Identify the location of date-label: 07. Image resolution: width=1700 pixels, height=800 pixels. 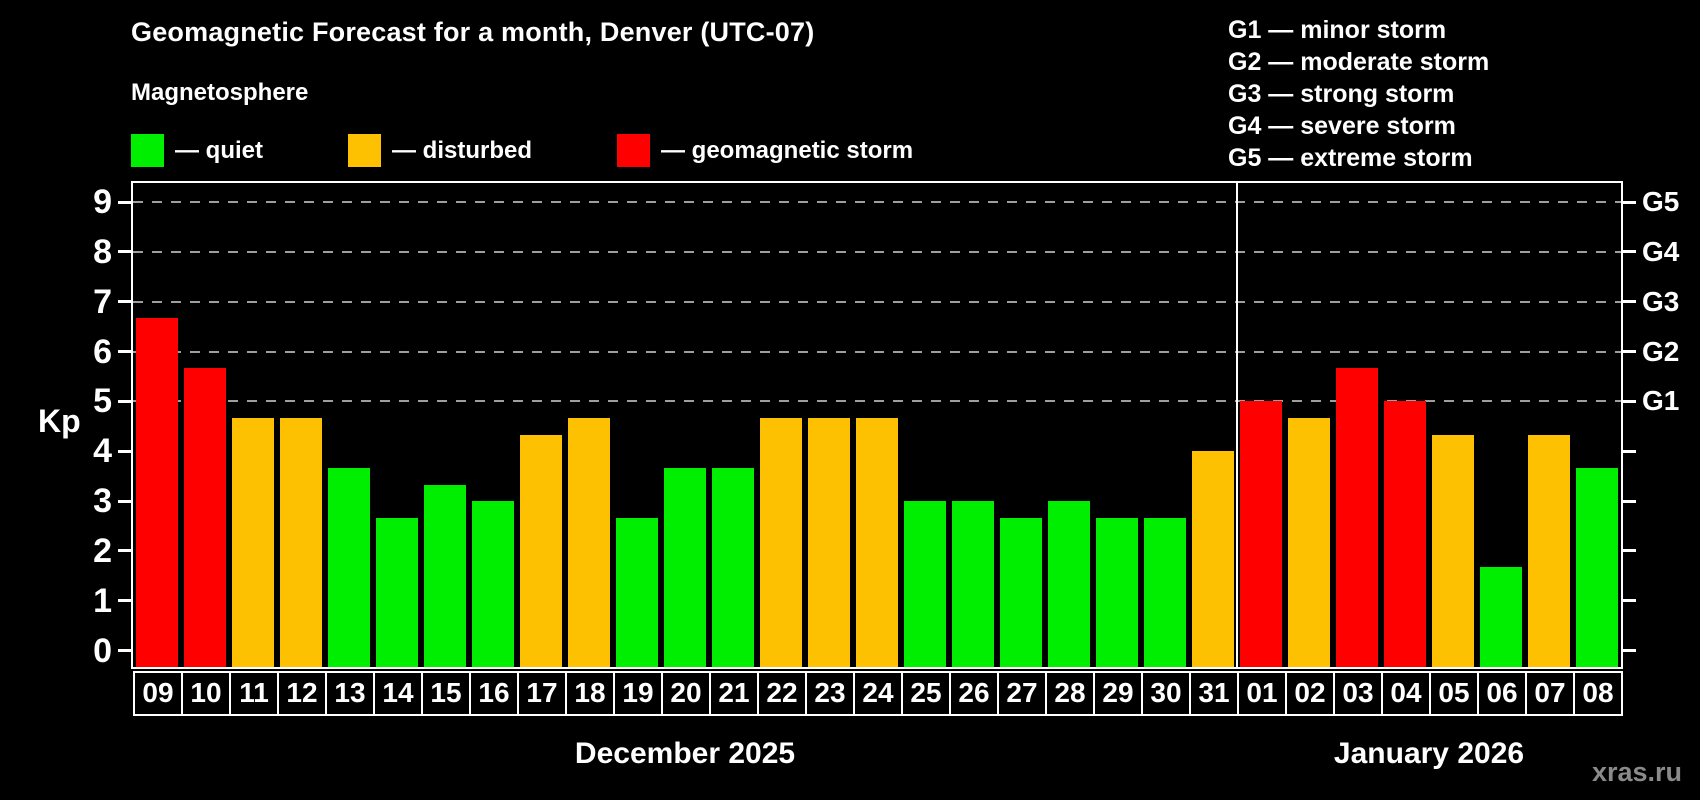
(1550, 693).